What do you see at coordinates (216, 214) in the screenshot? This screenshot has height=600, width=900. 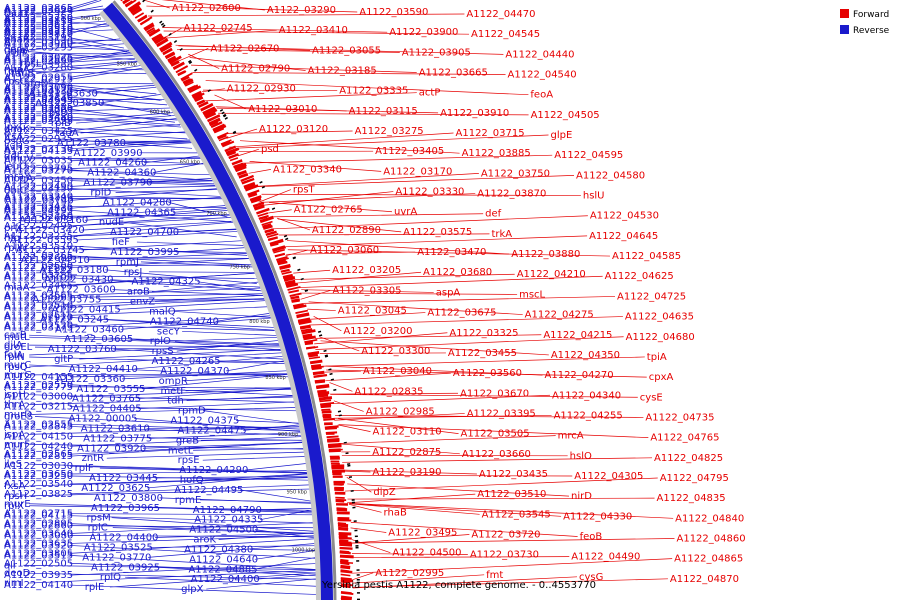 I see `scale-tick-label: 700 kbp` at bounding box center [216, 214].